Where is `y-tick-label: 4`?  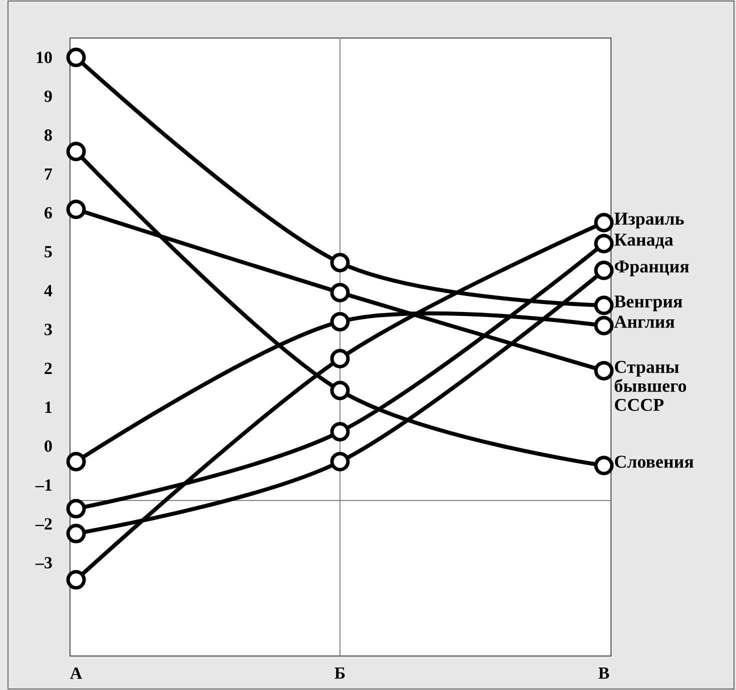
y-tick-label: 4 is located at coordinates (48, 290).